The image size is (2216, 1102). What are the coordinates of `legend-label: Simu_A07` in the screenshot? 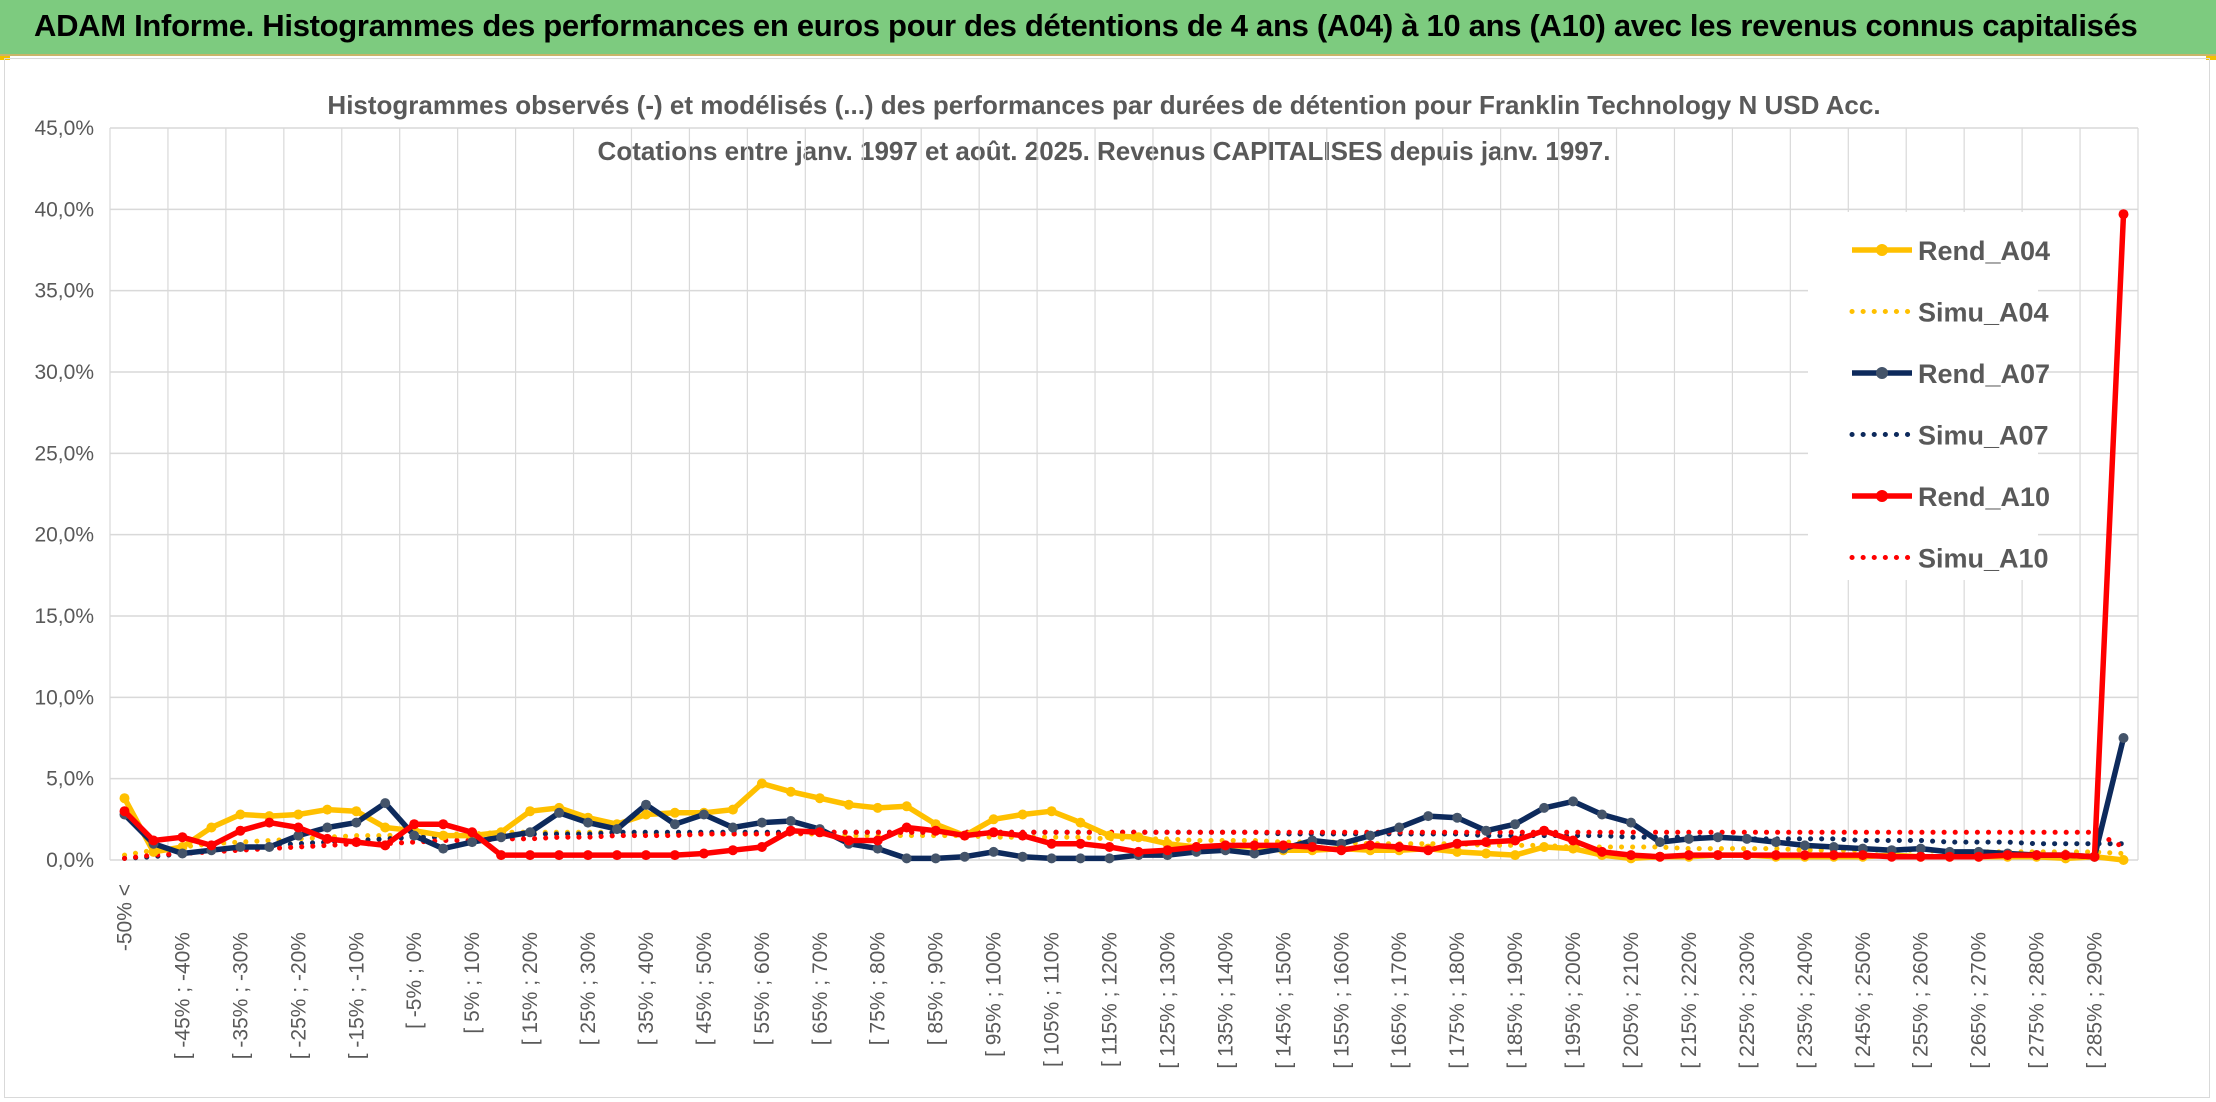 It's located at (1983, 436).